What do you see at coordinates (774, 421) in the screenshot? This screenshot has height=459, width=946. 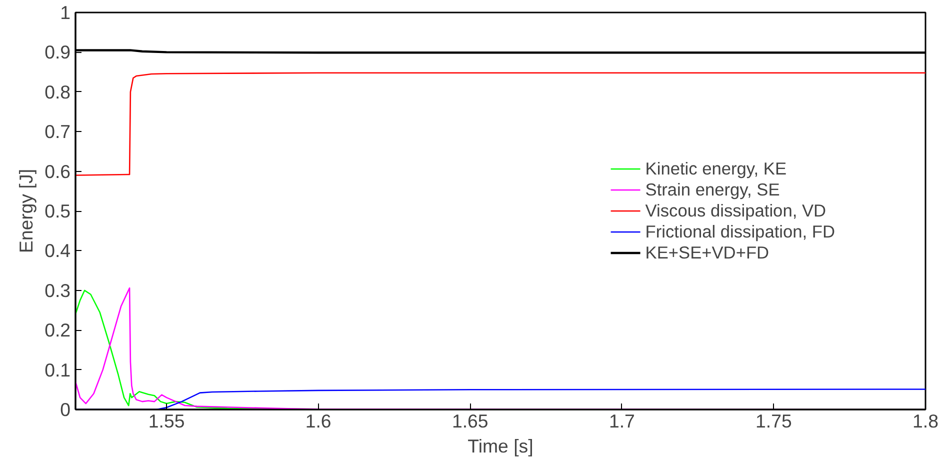 I see `x-tick-label: 1.75` at bounding box center [774, 421].